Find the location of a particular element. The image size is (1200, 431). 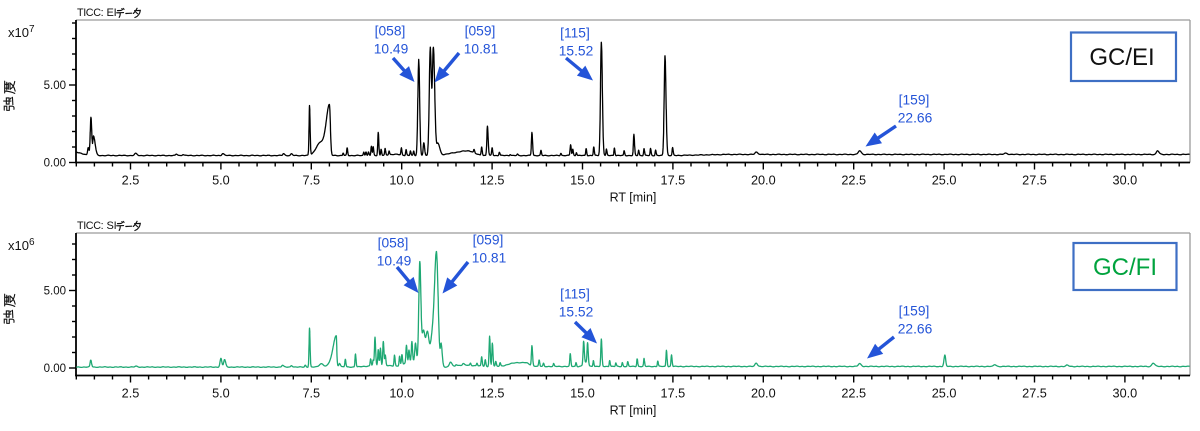

svg-text: GC/EI is located at coordinates (1121, 57).